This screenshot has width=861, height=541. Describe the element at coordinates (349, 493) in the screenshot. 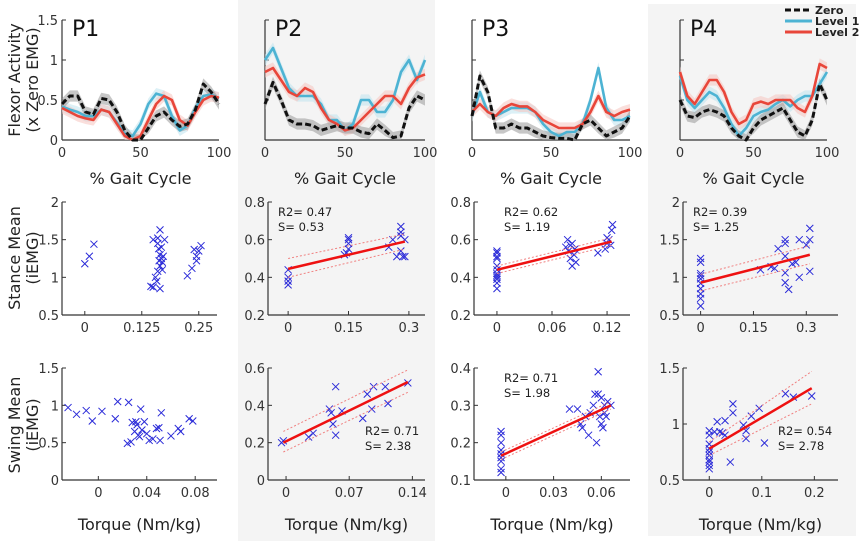

I see `x-tick-label: 0.07` at that location.